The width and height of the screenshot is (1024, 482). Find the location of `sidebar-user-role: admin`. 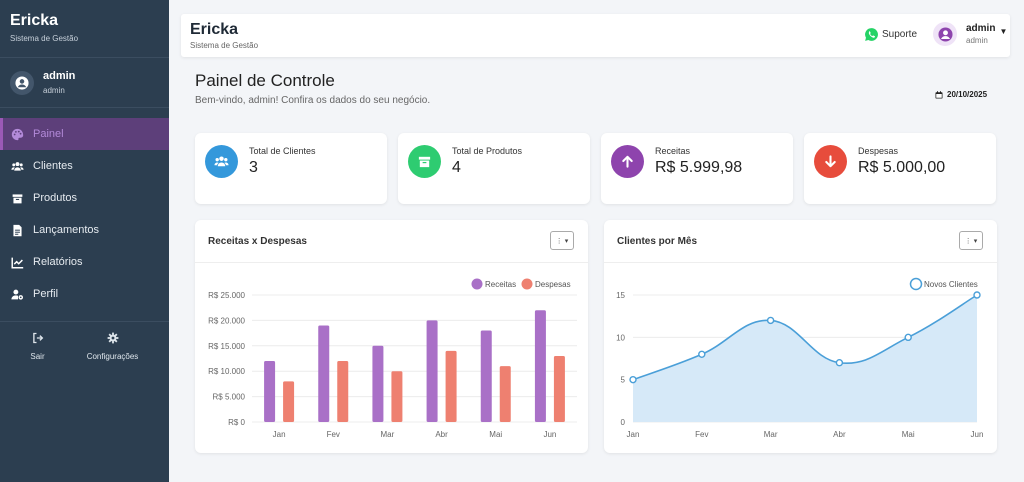

sidebar-user-role: admin is located at coordinates (54, 90).